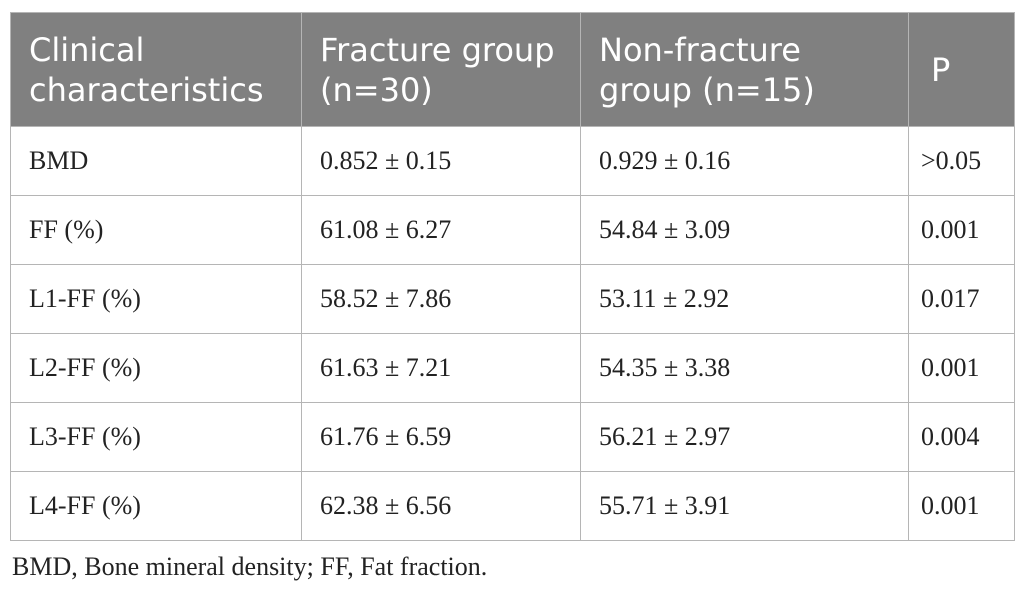 This screenshot has height=594, width=1025. What do you see at coordinates (441, 368) in the screenshot?
I see `cell-fracture: 61.63 ± 7.21` at bounding box center [441, 368].